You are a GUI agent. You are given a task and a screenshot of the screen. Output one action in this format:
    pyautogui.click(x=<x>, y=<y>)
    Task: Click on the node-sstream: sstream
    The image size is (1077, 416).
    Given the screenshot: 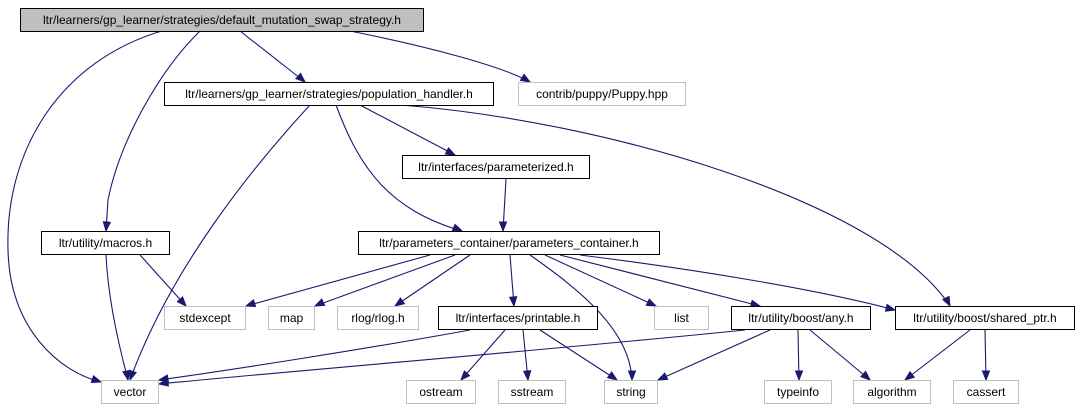 What is the action you would take?
    pyautogui.click(x=532, y=392)
    